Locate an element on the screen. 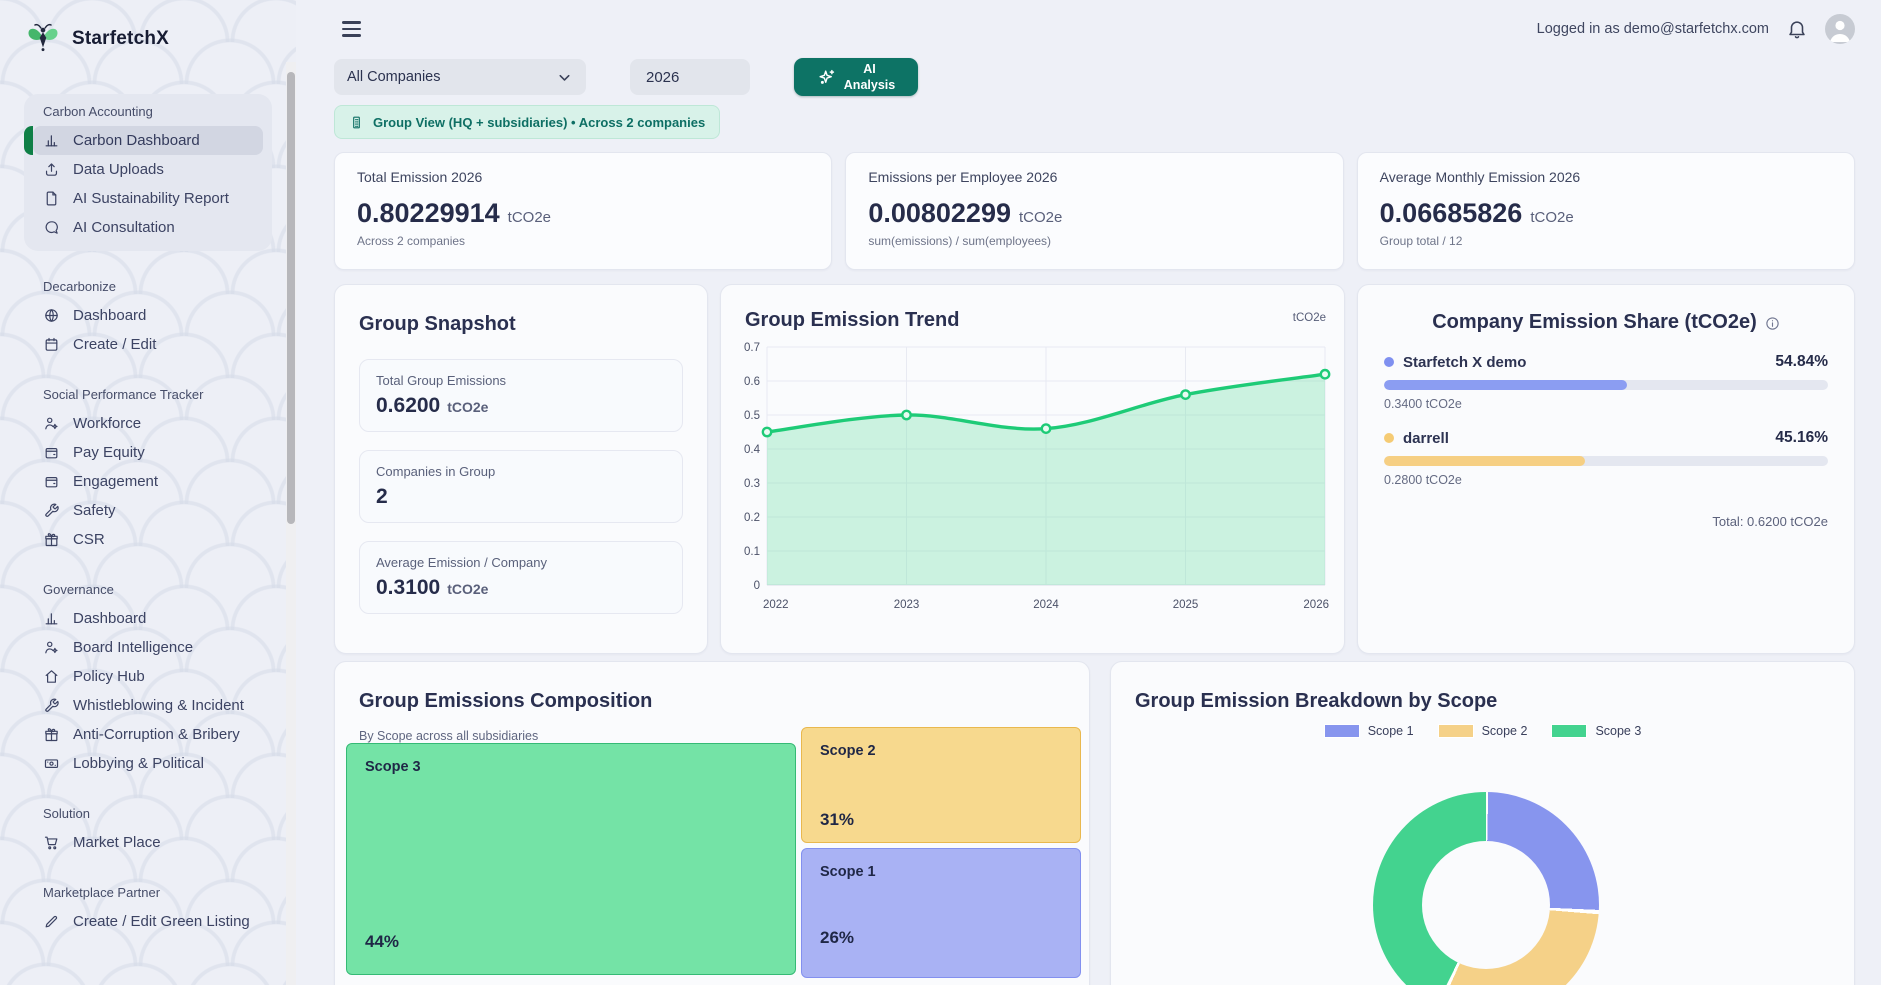  sidebar-item-policy-hub: Policy Hub is located at coordinates (148, 676).